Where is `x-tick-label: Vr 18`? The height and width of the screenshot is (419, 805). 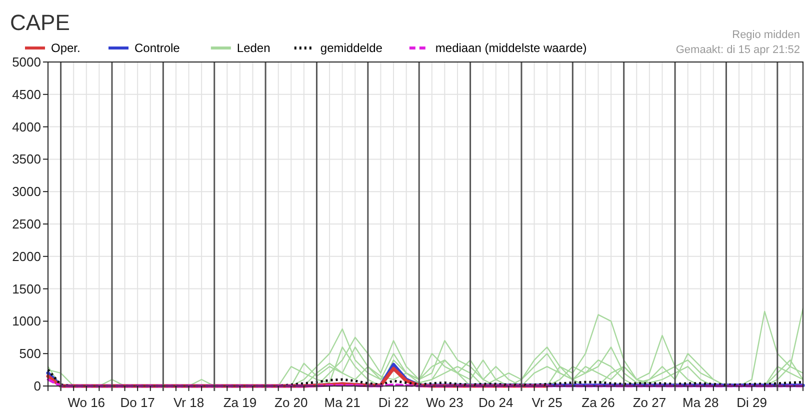 x-tick-label: Vr 18 is located at coordinates (188, 402).